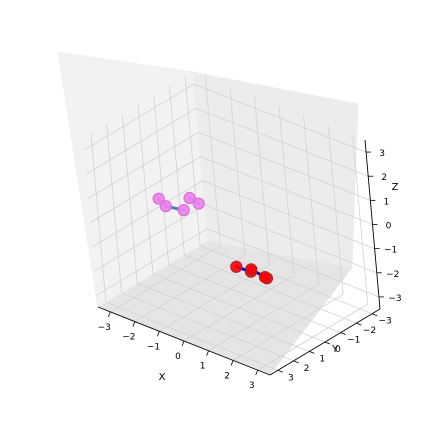 Image resolution: width=432 pixels, height=432 pixels. I want to click on z-tick-label: 0, so click(389, 227).